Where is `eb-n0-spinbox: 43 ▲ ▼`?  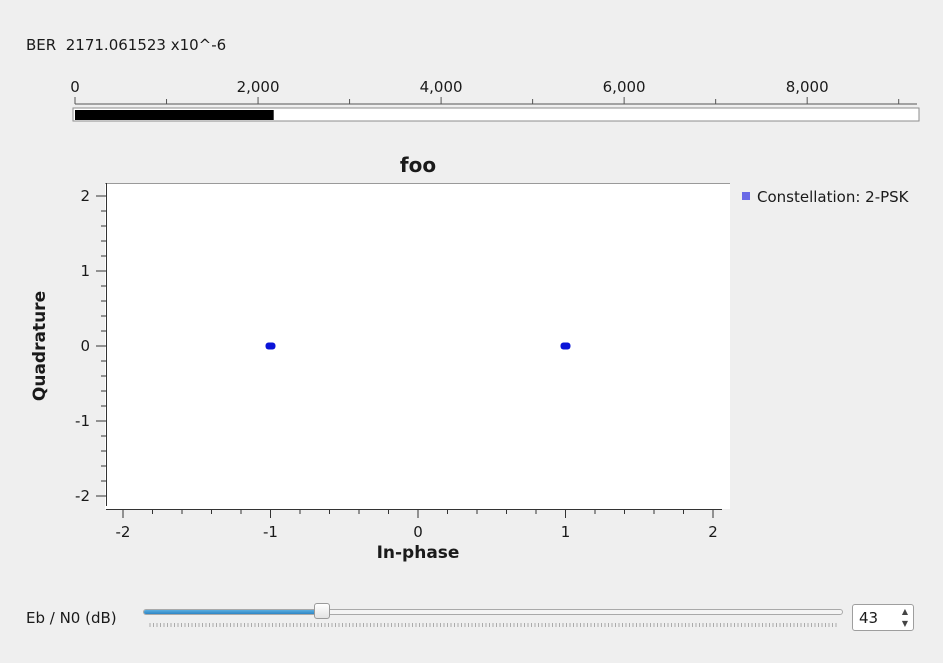
eb-n0-spinbox: 43 ▲ ▼ is located at coordinates (883, 617).